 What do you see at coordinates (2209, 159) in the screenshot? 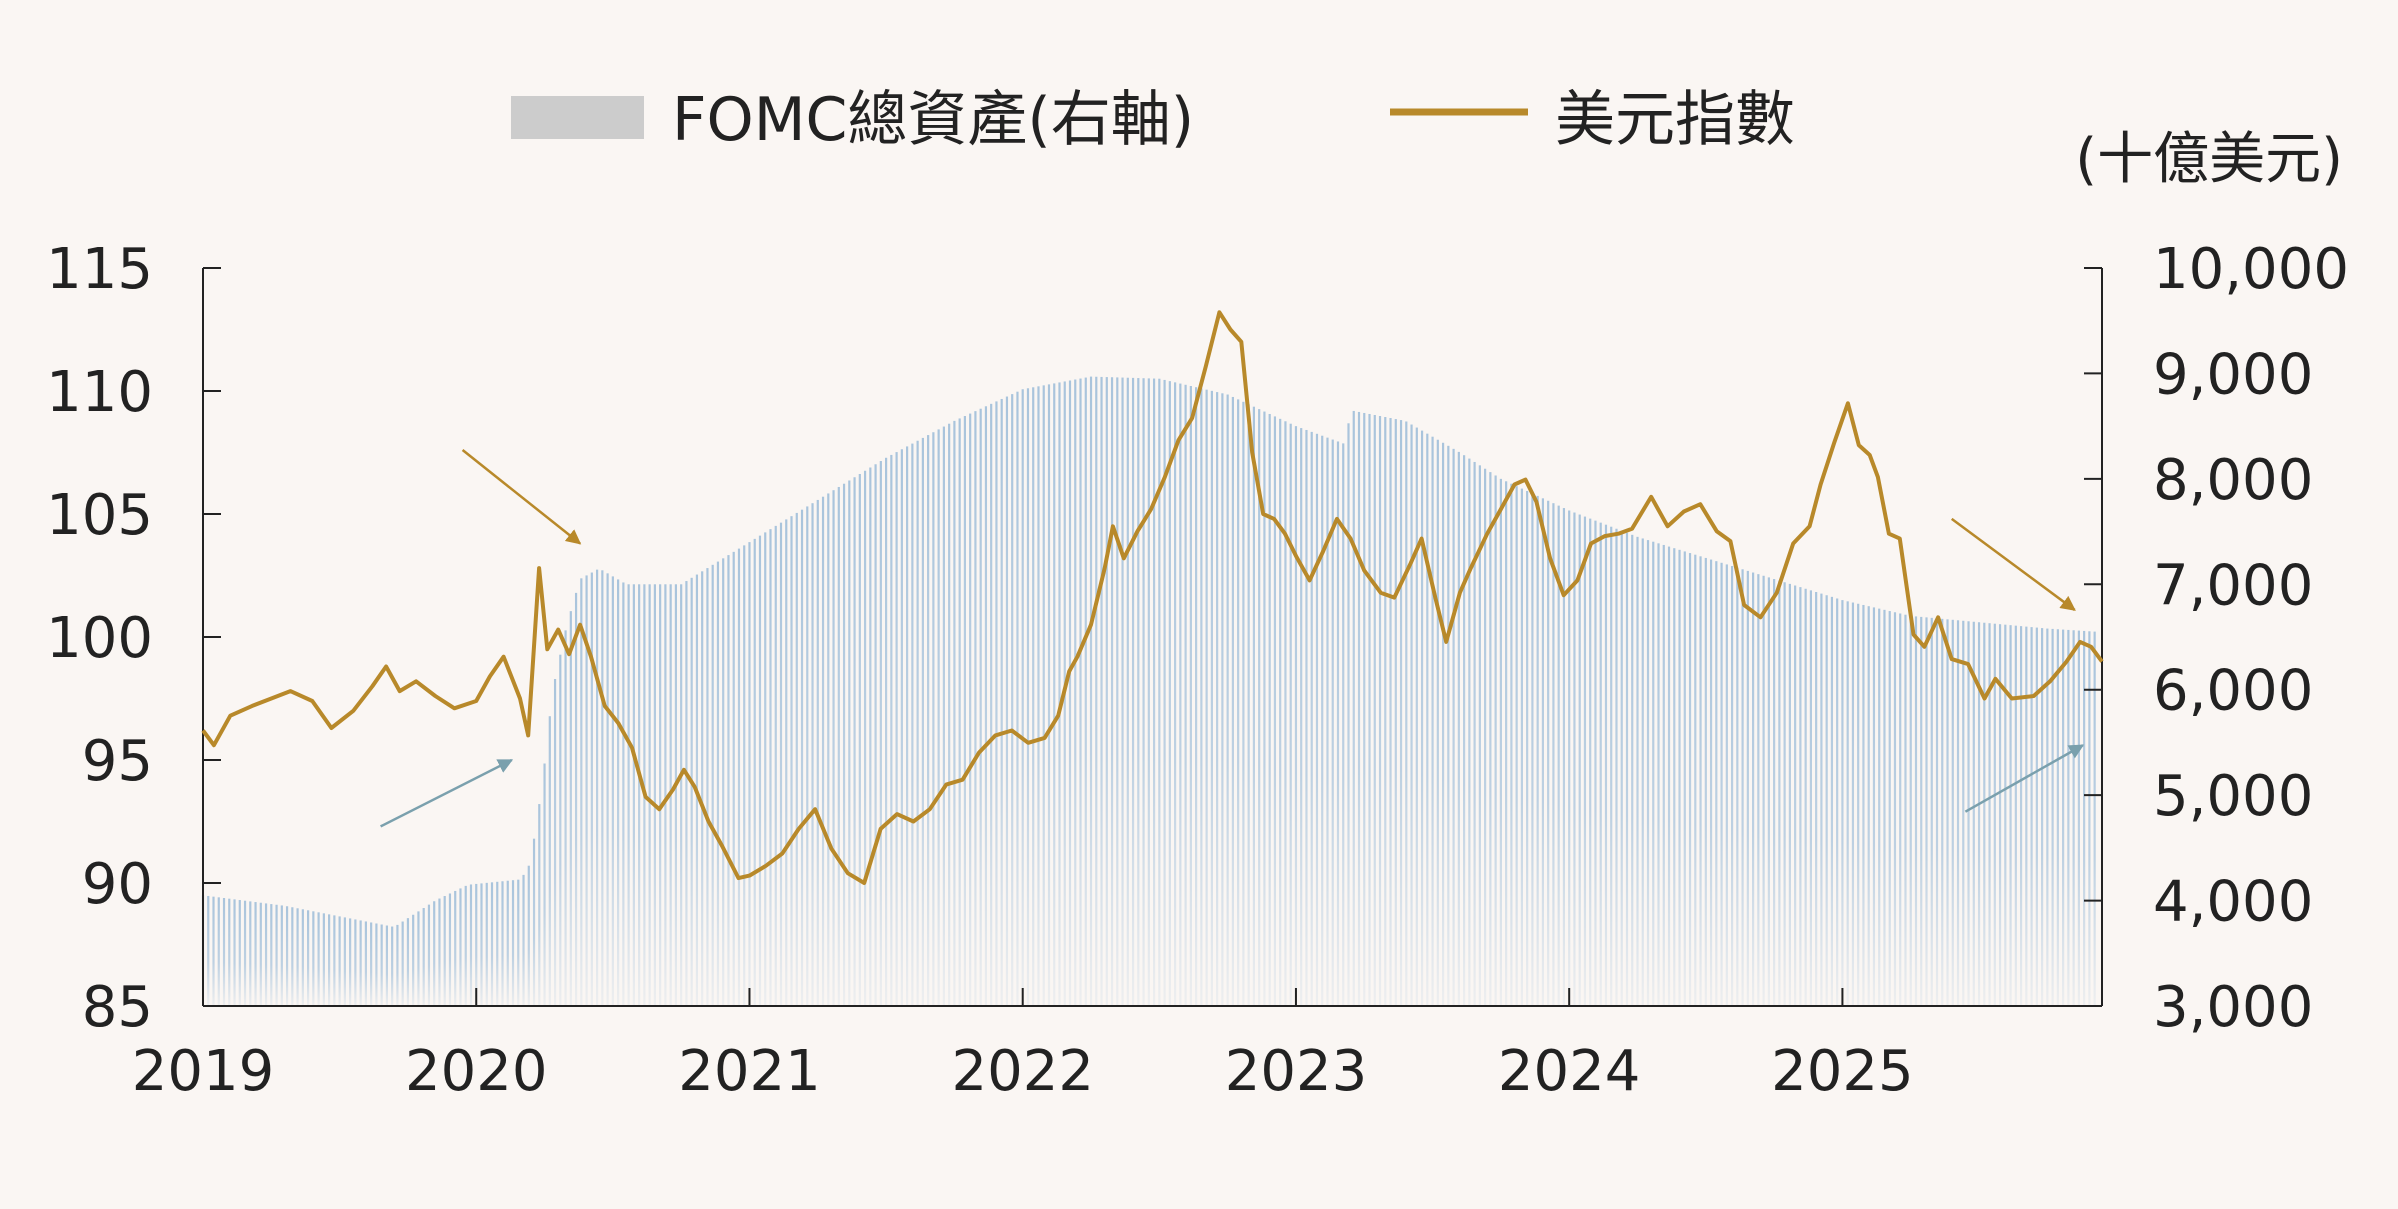
I see `right-axis-unit: (十億美元)` at bounding box center [2209, 159].